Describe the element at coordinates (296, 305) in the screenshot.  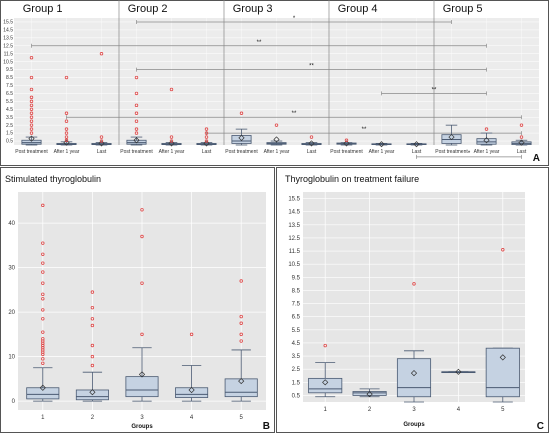
I see `panel-c-y-tick-8: 7.5` at that location.